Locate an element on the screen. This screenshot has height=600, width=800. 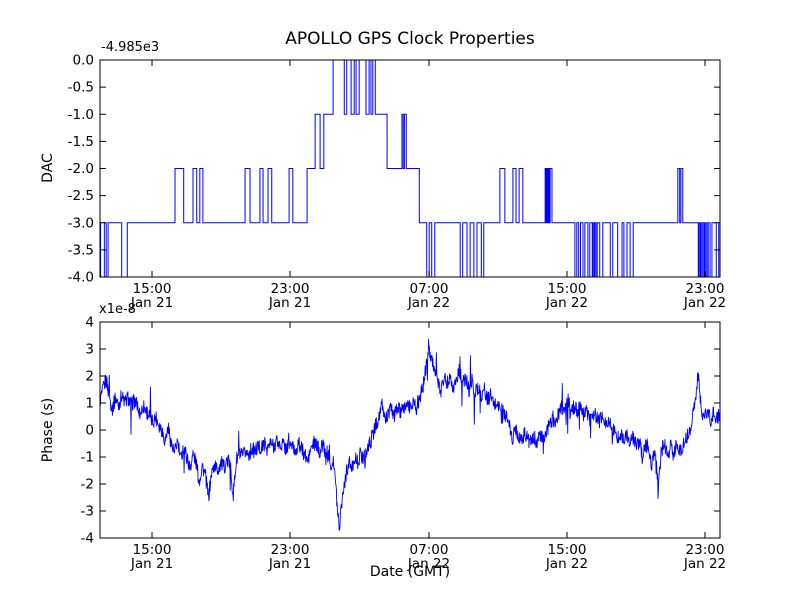
y-tick-label: -4 is located at coordinates (87, 539).